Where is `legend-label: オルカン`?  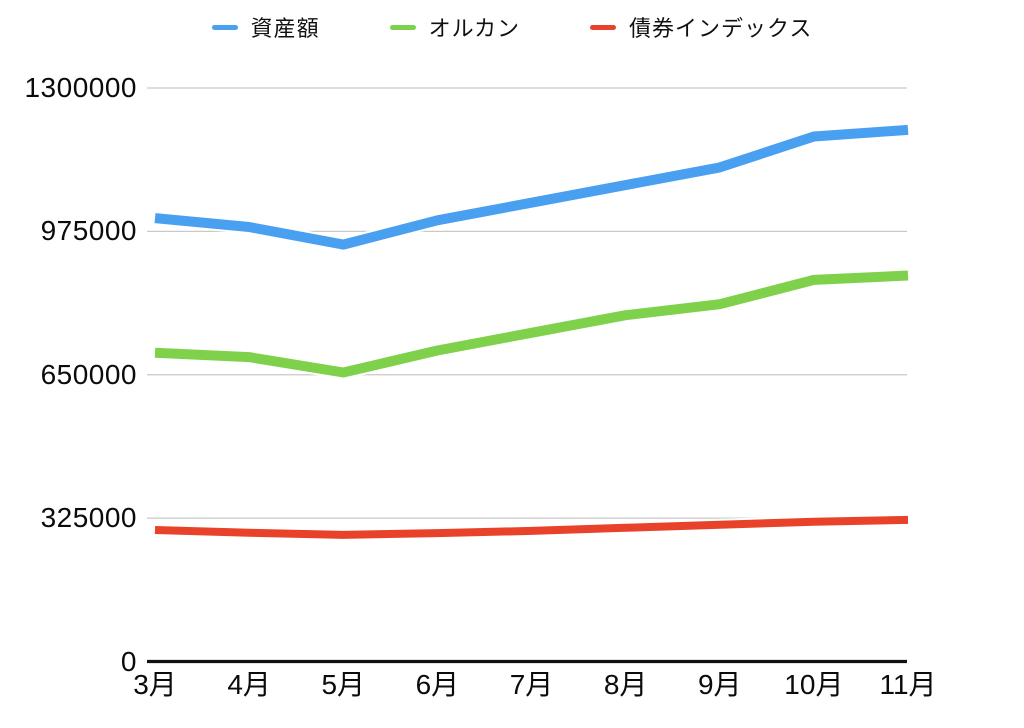
legend-label: オルカン is located at coordinates (474, 28).